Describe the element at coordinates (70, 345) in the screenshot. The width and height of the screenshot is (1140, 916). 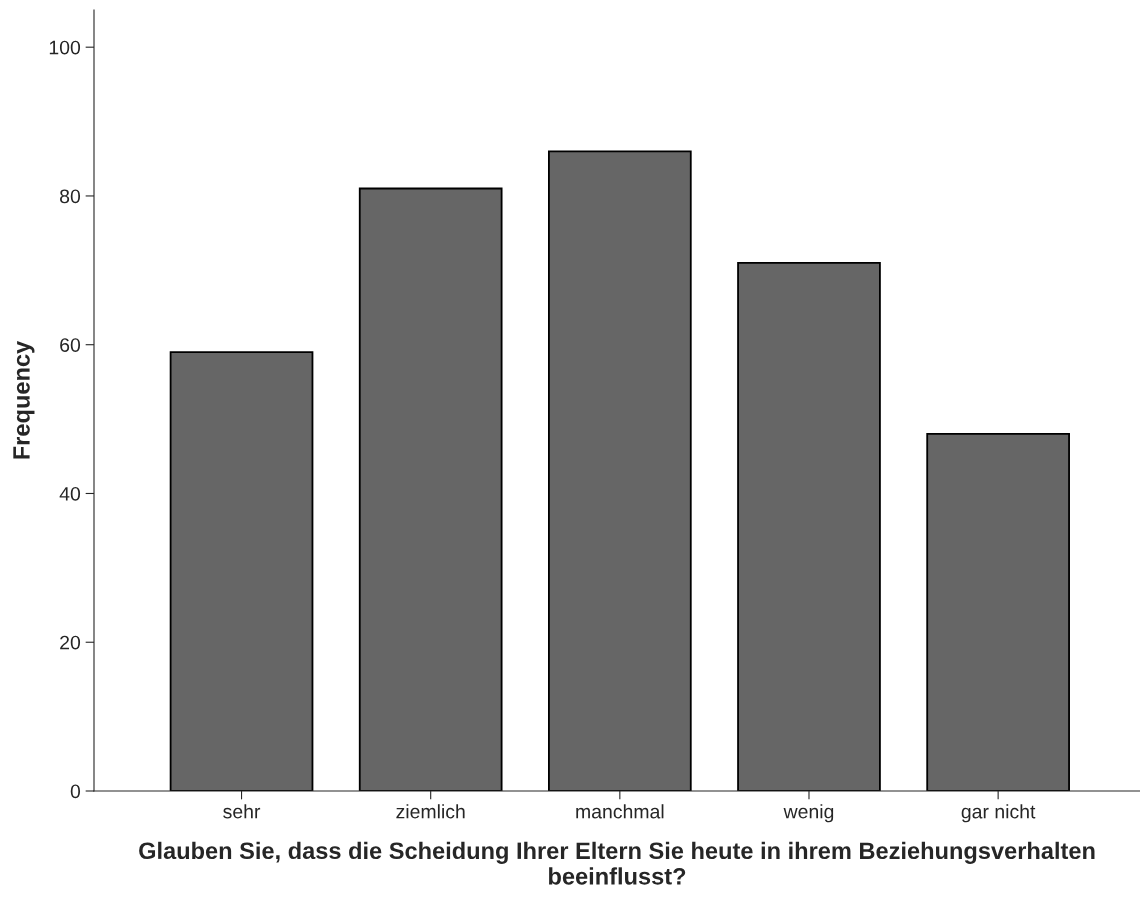
I see `y-tick-label: 60` at that location.